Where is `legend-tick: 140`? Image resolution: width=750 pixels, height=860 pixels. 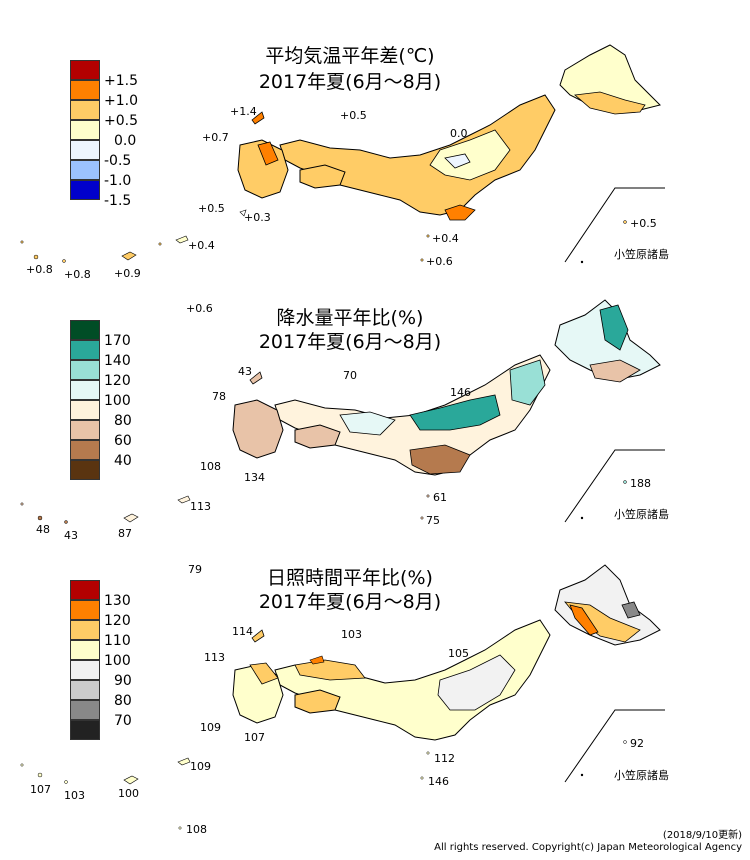 legend-tick: 140 is located at coordinates (117, 361).